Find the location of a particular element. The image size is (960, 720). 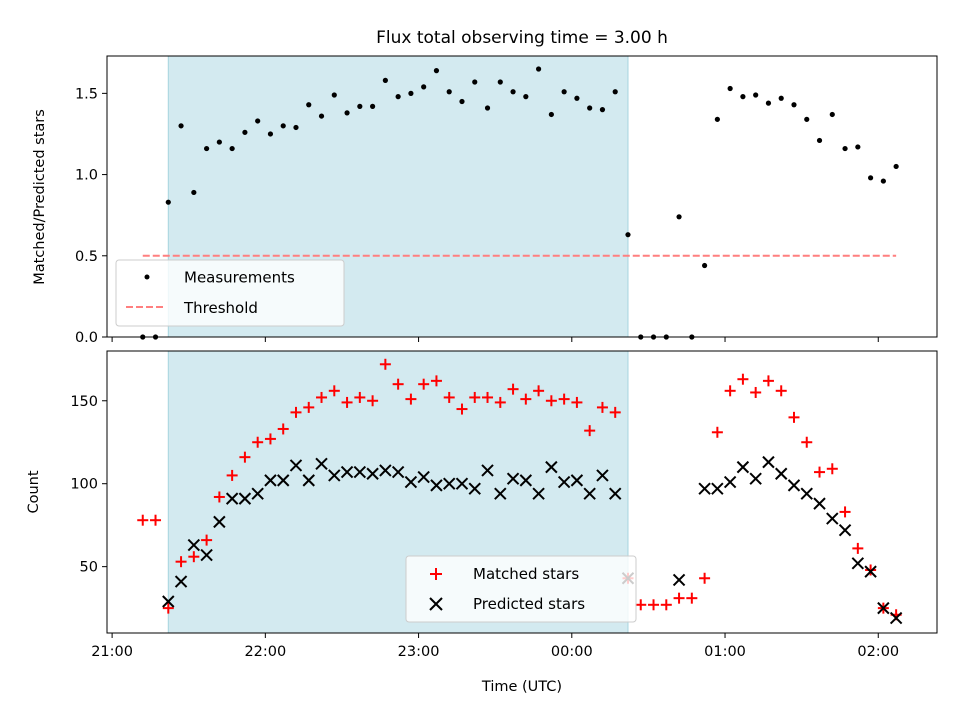

matched-stars-legend-label: Matched stars is located at coordinates (526, 574).